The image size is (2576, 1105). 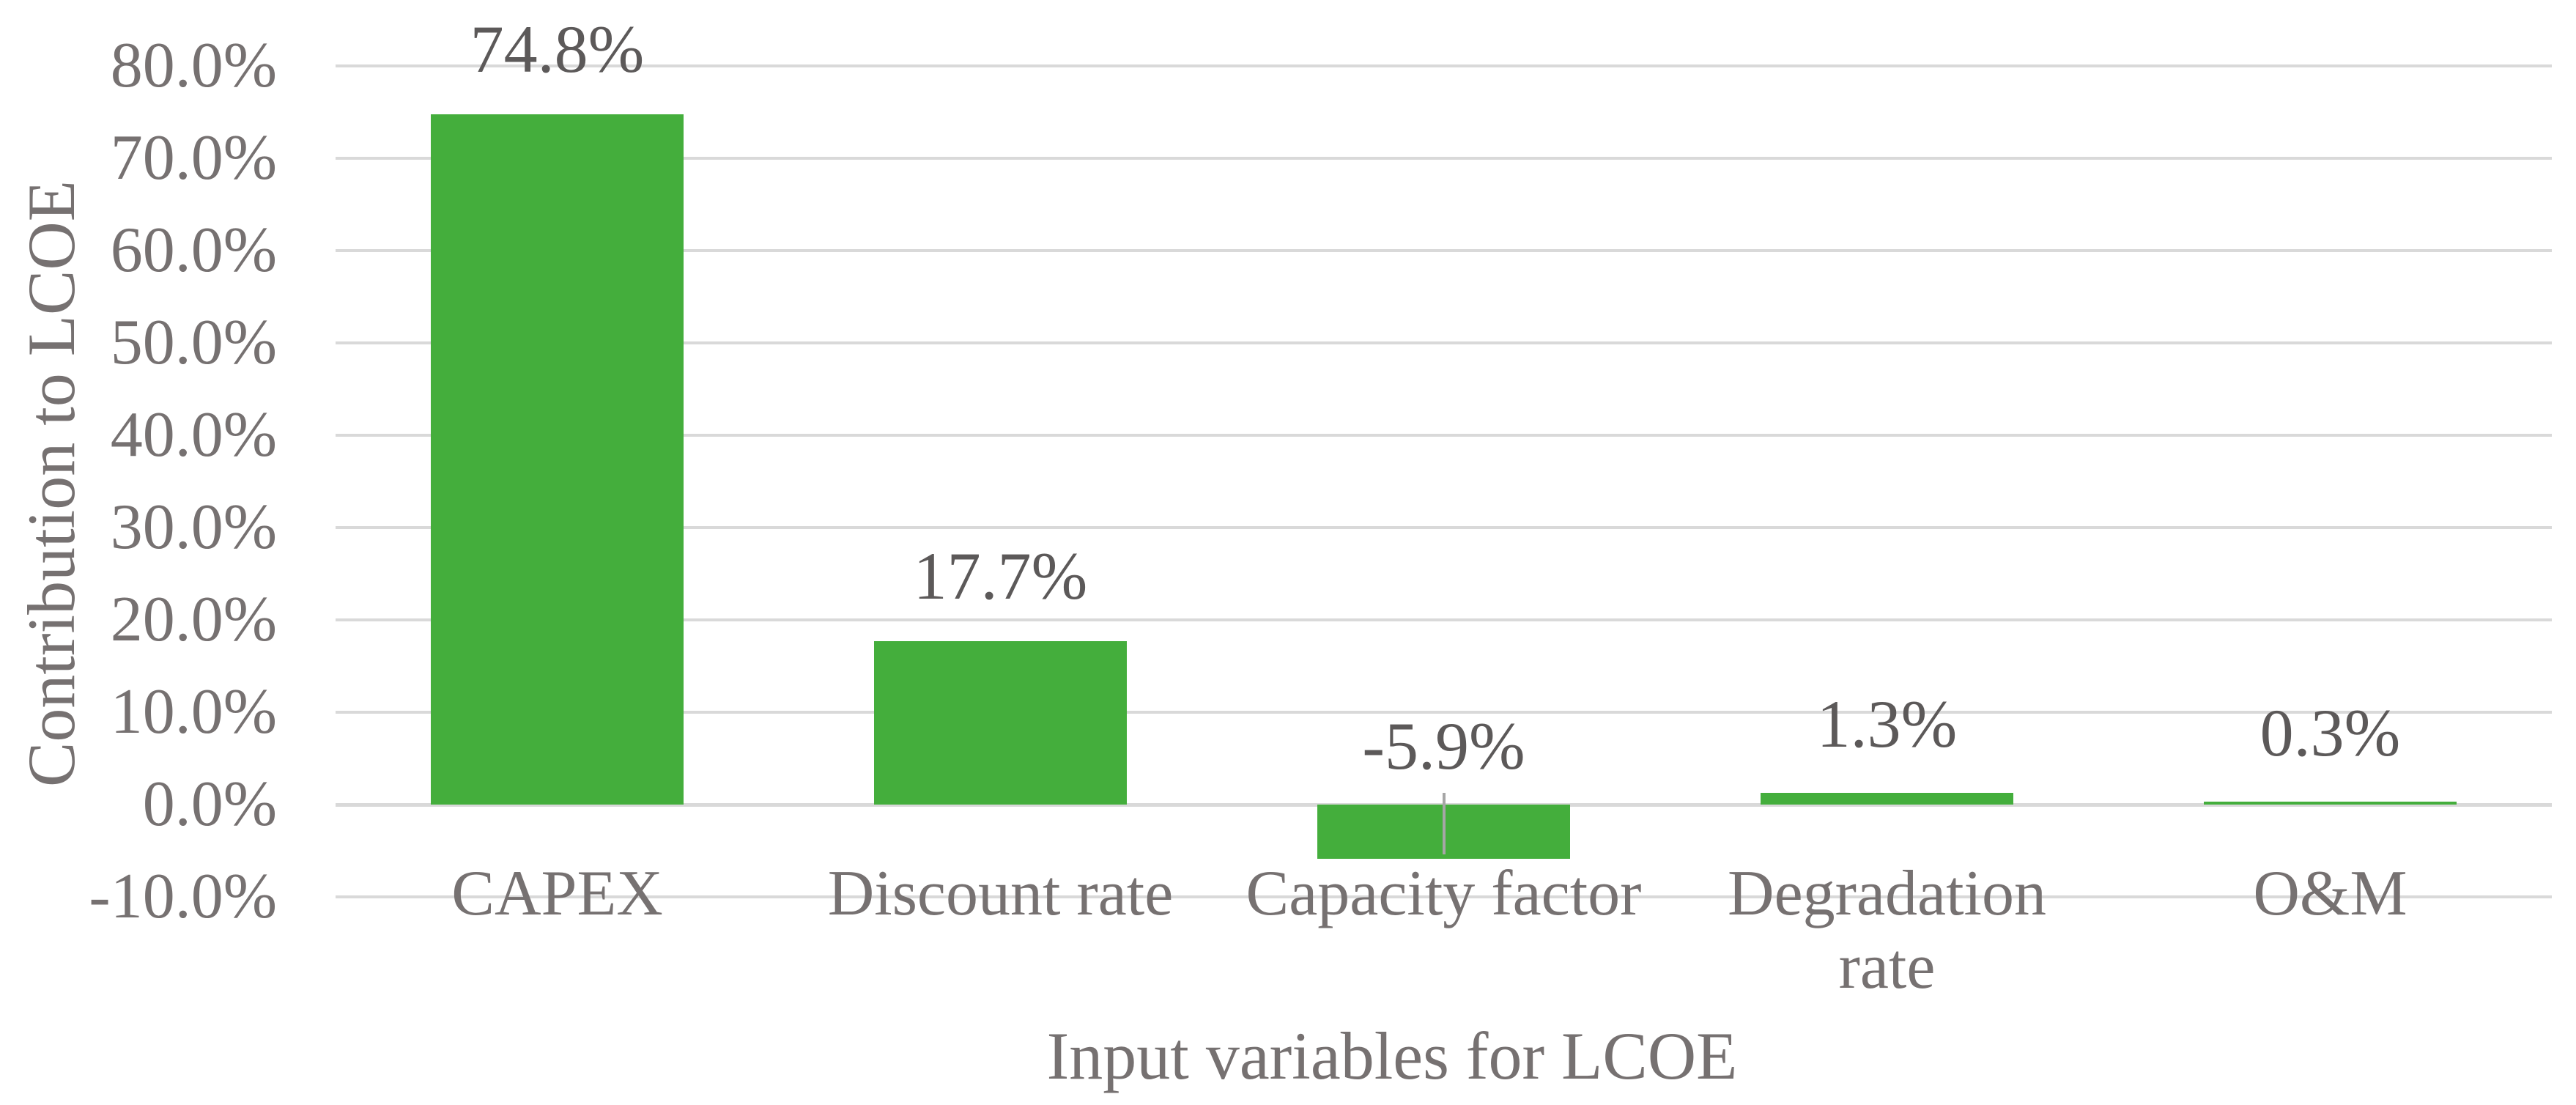 What do you see at coordinates (1000, 893) in the screenshot?
I see `category-label: Discount rate` at bounding box center [1000, 893].